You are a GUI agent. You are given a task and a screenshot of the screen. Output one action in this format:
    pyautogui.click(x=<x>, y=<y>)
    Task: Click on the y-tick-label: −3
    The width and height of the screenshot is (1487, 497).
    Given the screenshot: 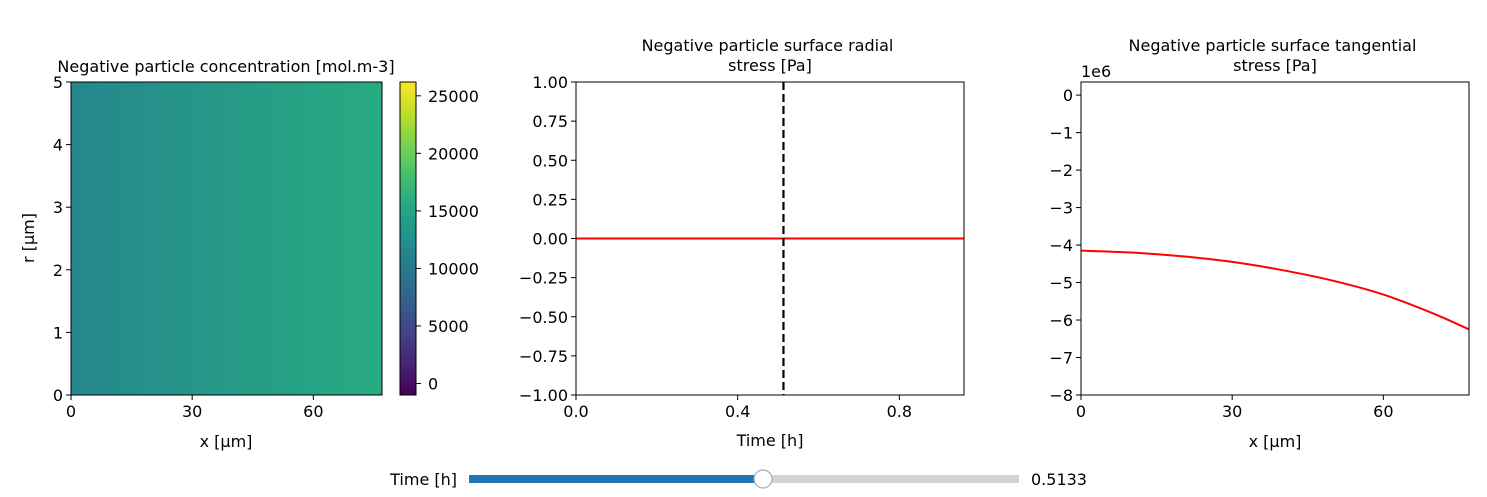 What is the action you would take?
    pyautogui.click(x=1061, y=208)
    